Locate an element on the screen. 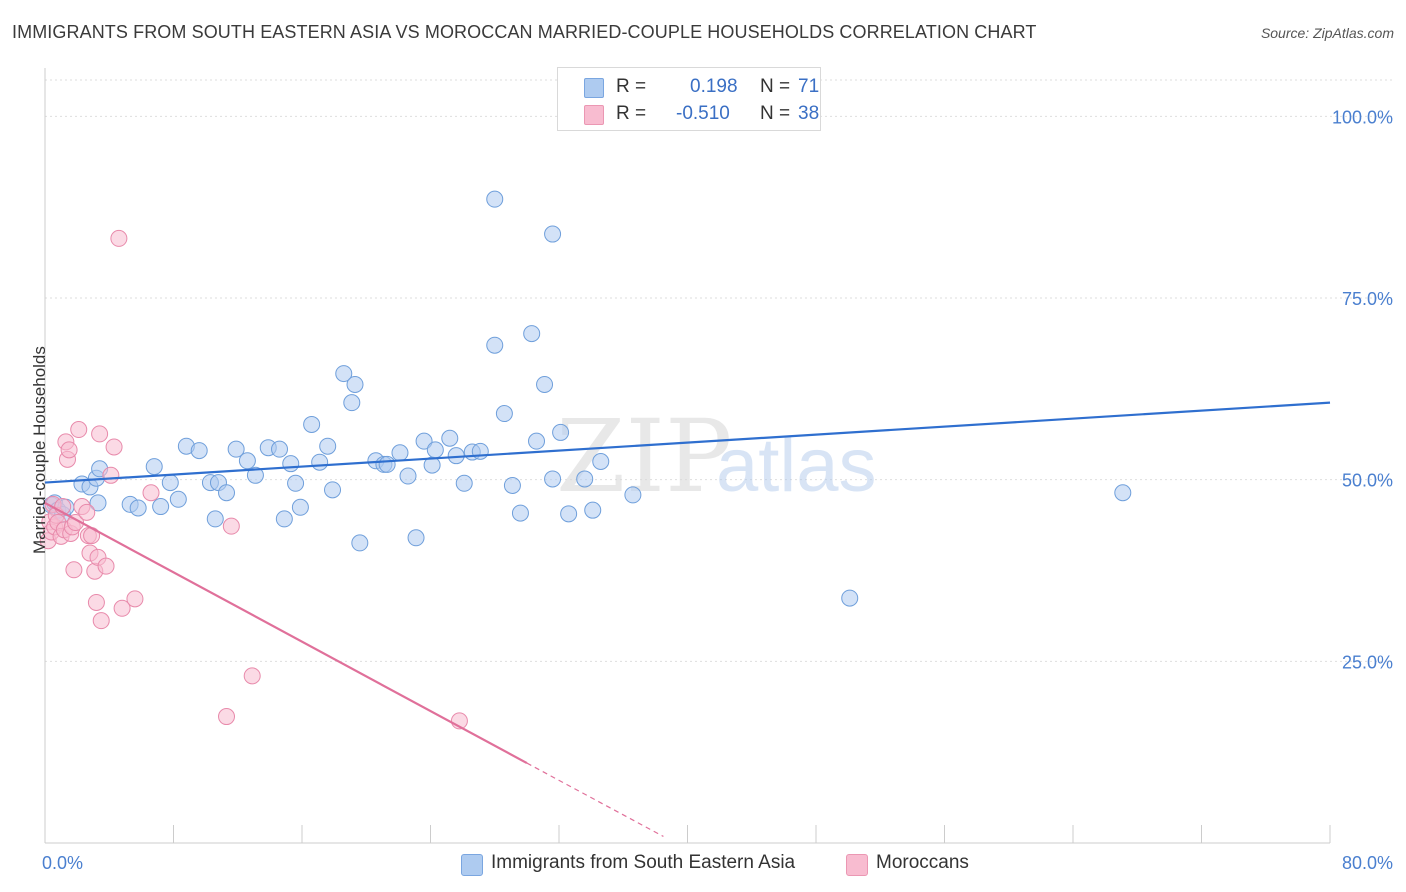  trend-line-moroccans is located at coordinates (286, 633).